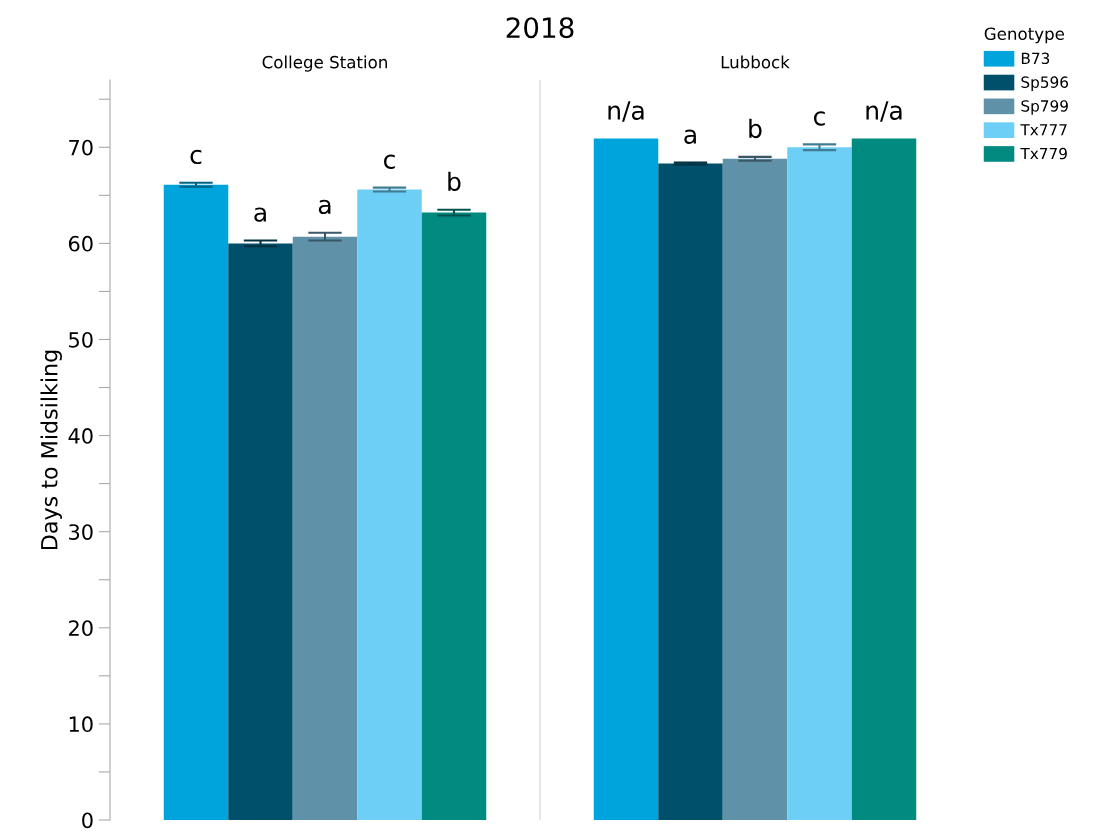  What do you see at coordinates (1043, 130) in the screenshot?
I see `legend-label: Tx777` at bounding box center [1043, 130].